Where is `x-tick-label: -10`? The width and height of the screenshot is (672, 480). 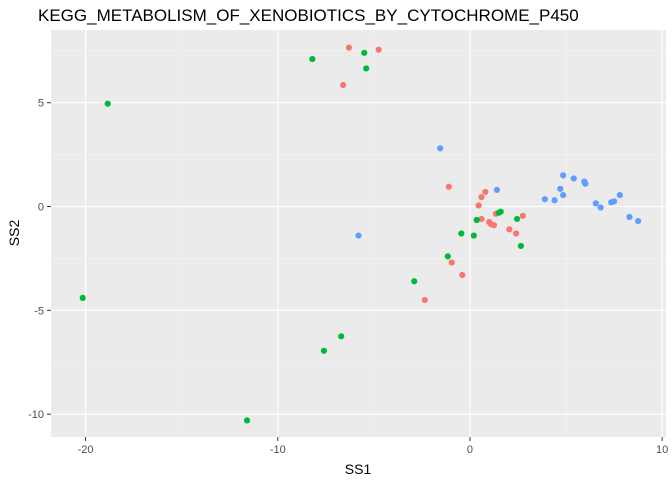 x-tick-label: -10 is located at coordinates (278, 450).